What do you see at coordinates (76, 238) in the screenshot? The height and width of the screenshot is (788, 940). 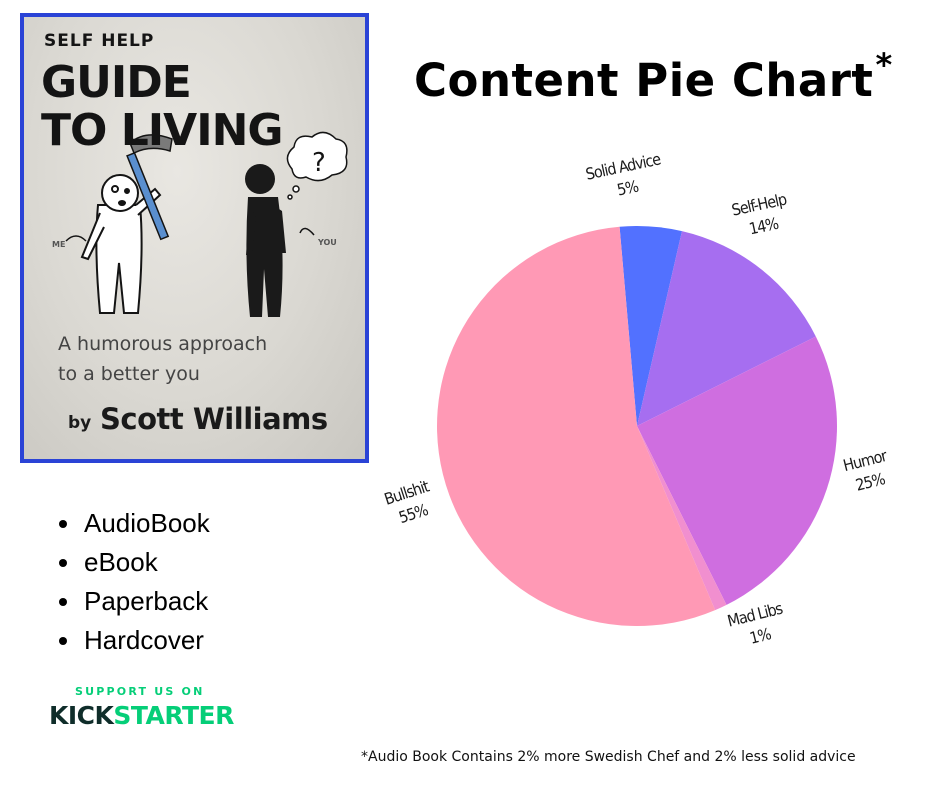 I see `me-arrow-icon` at bounding box center [76, 238].